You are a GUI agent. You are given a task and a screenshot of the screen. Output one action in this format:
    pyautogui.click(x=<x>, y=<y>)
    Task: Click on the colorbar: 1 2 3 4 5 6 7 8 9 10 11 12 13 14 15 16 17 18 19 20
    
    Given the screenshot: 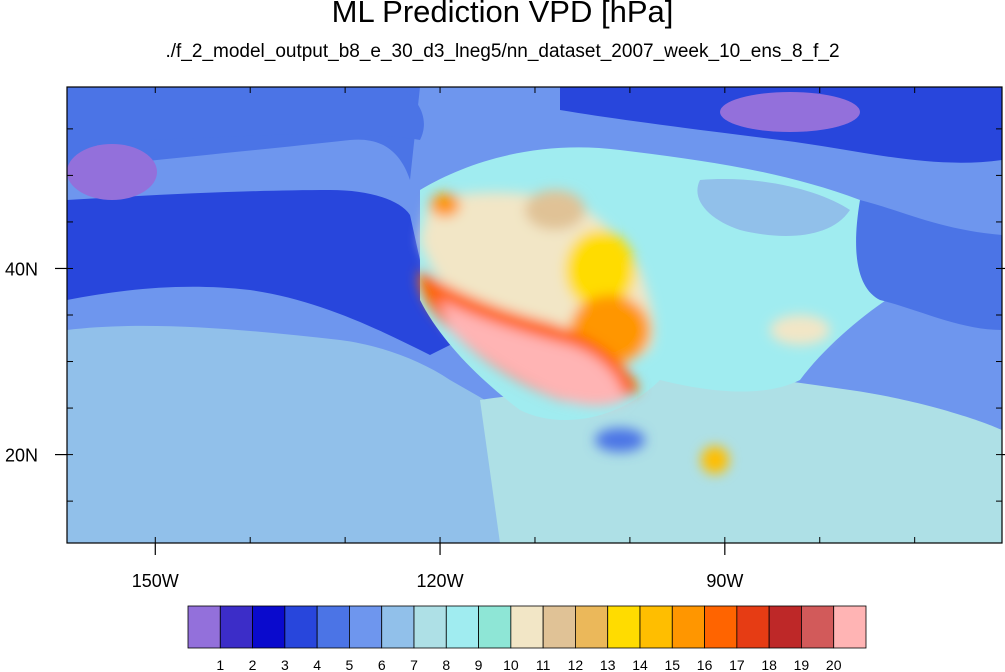 What is the action you would take?
    pyautogui.click(x=527, y=638)
    